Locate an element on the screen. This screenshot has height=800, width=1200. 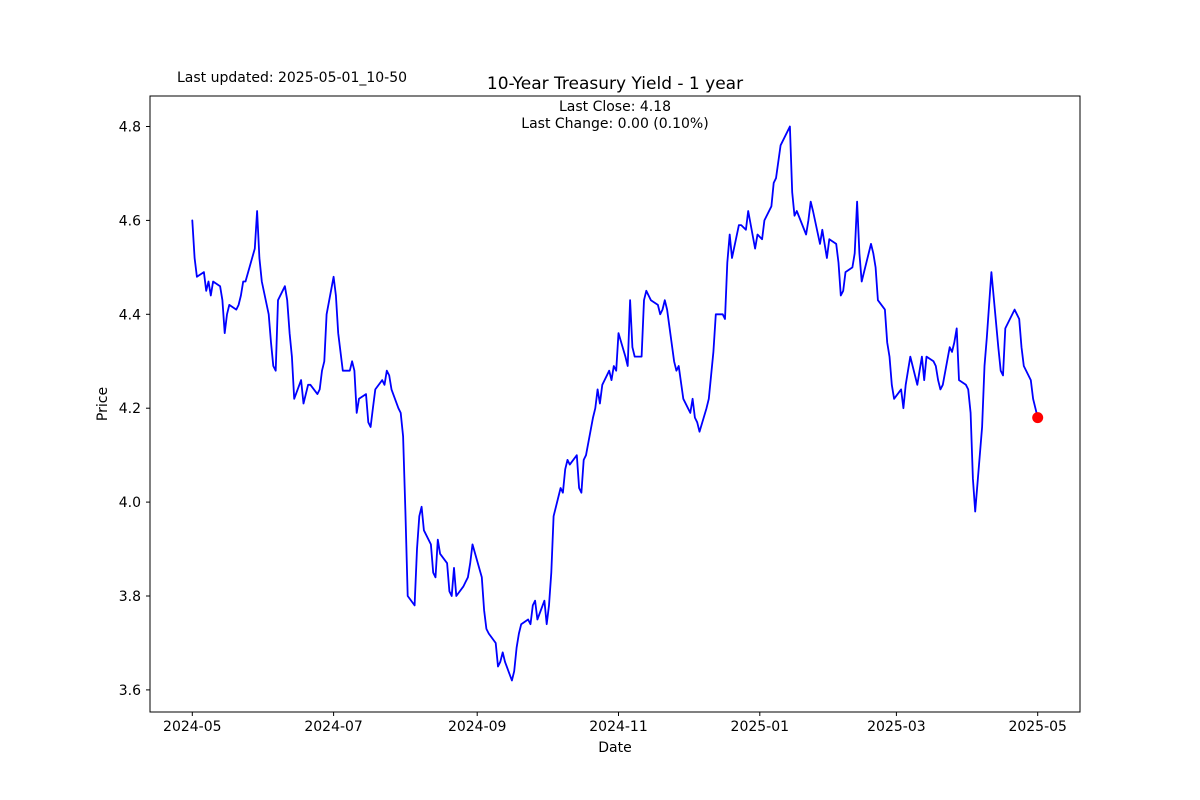
x-tick-label: 2024-07 is located at coordinates (333, 727).